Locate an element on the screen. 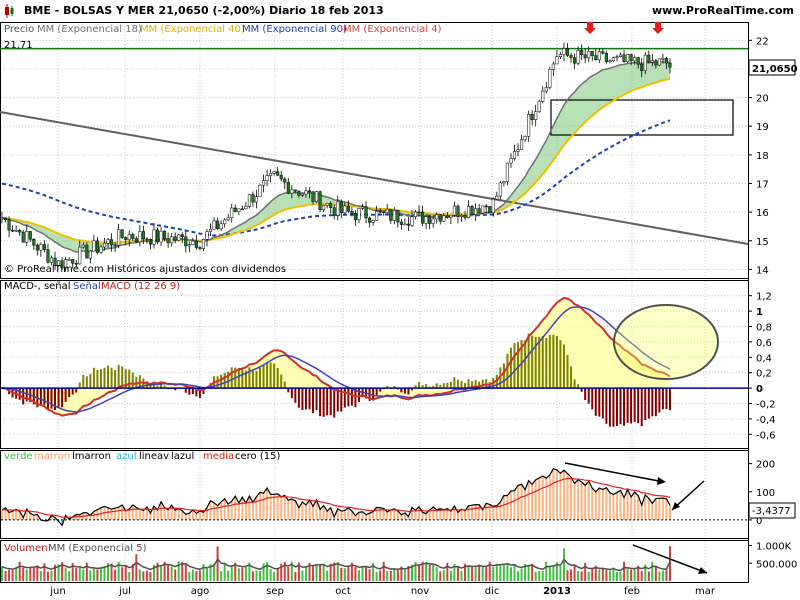  site-link: www.ProRealTime.com is located at coordinates (722, 10).